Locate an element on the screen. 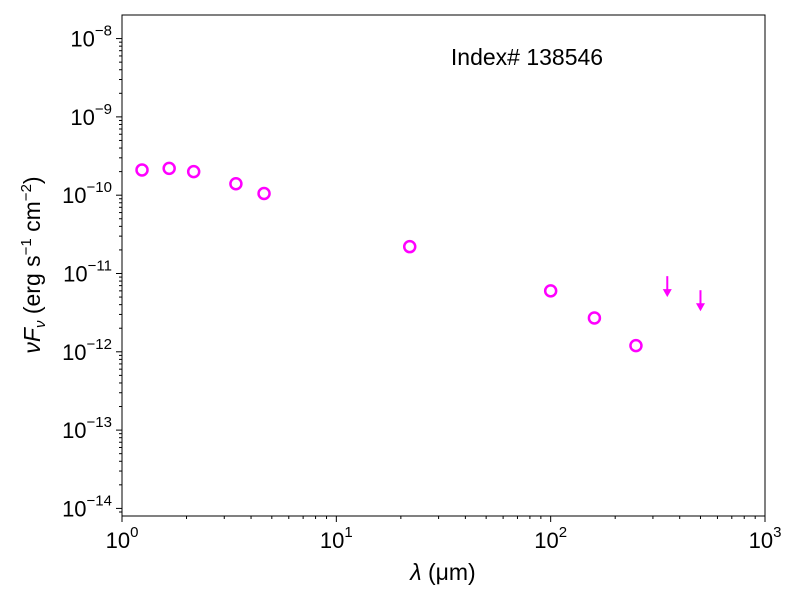 This screenshot has width=800, height=600. y-label-close: ) is located at coordinates (32, 180).